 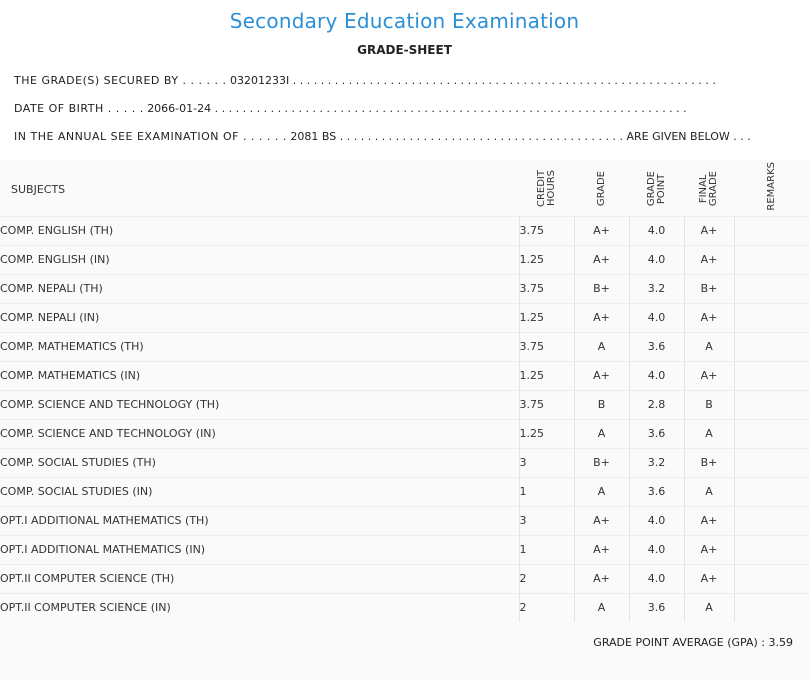 I want to click on credit-hours-cell: 1, so click(x=546, y=550).